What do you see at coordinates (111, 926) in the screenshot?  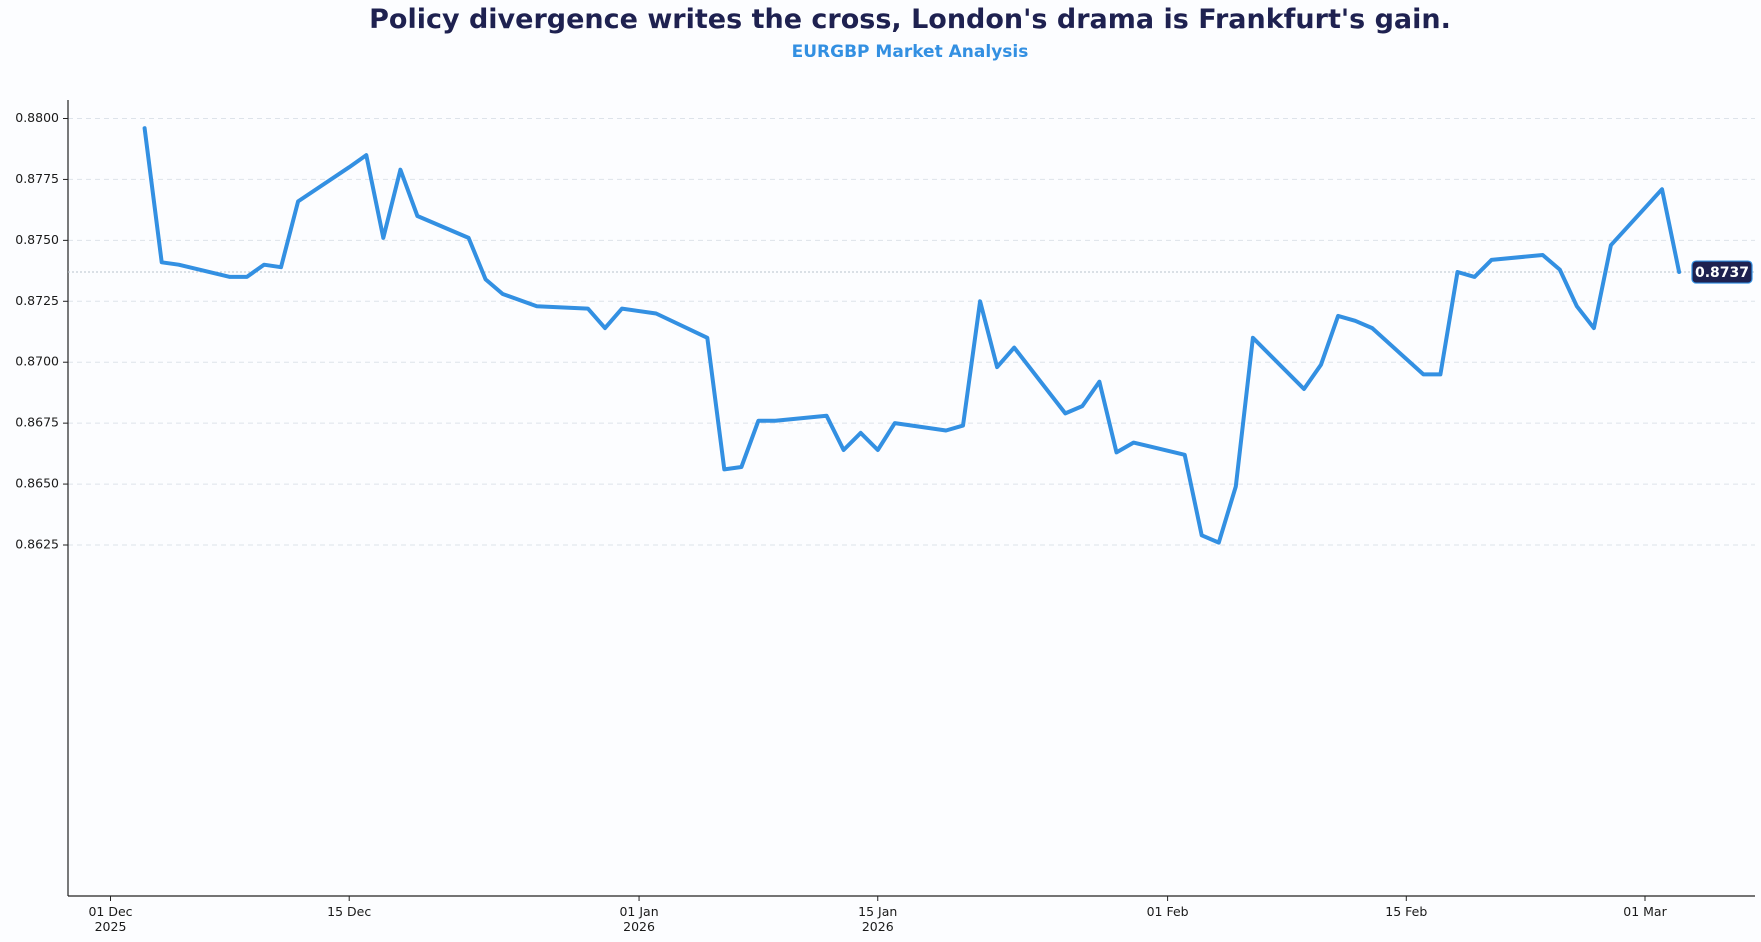 I see `x-tick-year-label: 2025` at bounding box center [111, 926].